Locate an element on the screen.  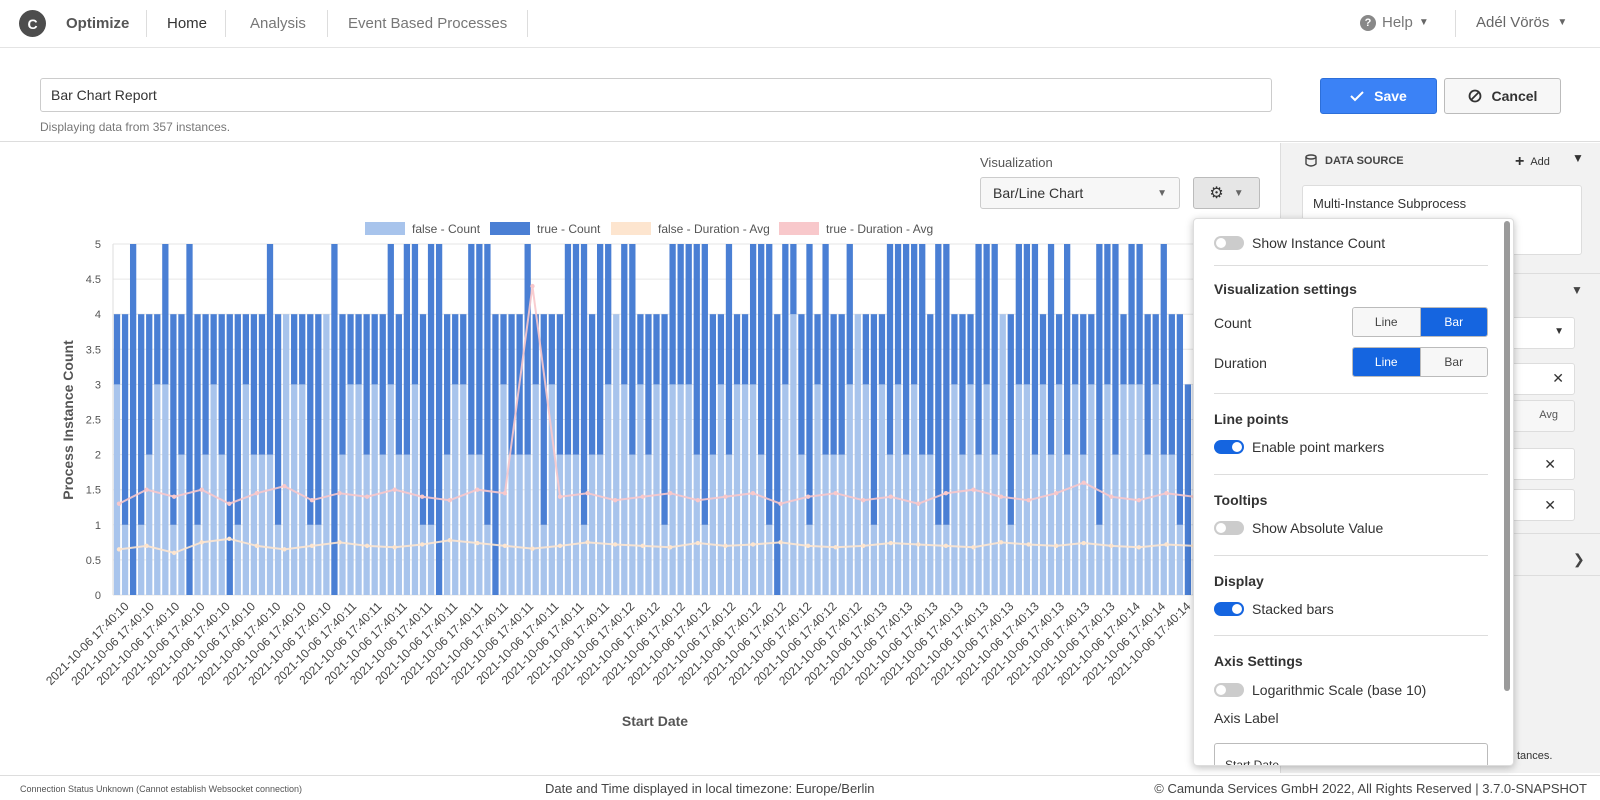
show-absolute-value-toggle is located at coordinates (1229, 528).